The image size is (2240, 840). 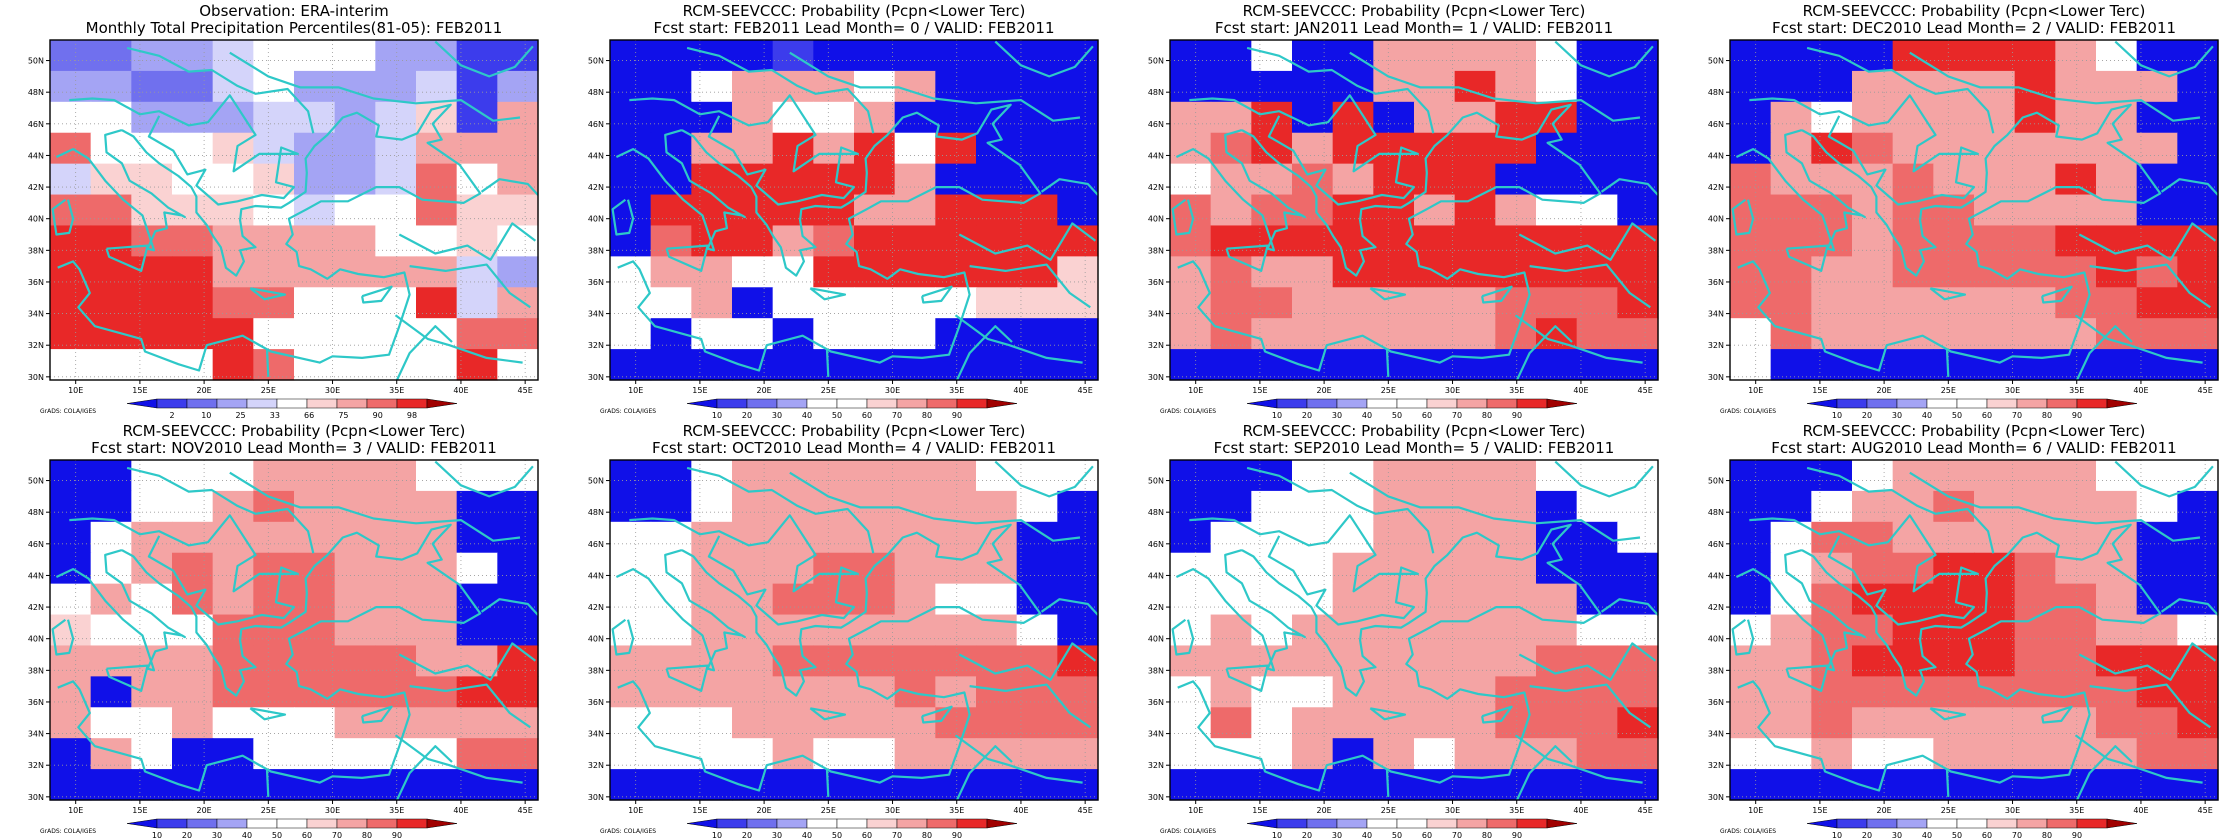 What do you see at coordinates (1156, 575) in the screenshot?
I see `lat-tick-label: 44N` at bounding box center [1156, 575].